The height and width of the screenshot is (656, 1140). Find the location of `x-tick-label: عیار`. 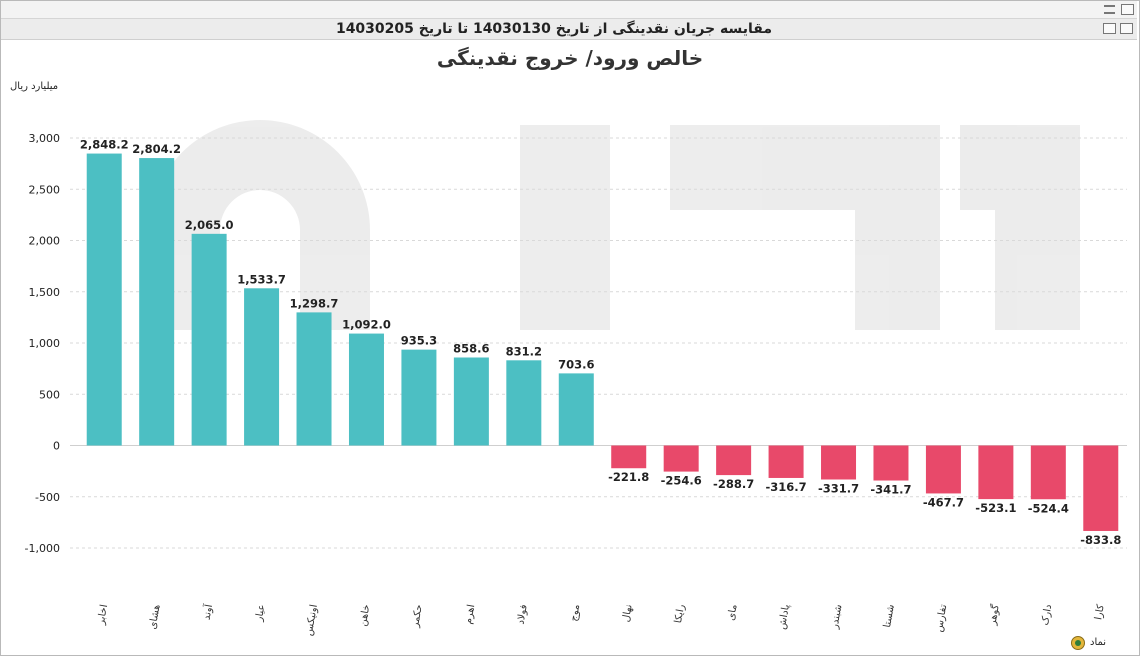

x-tick-label: عیار is located at coordinates (261, 614).